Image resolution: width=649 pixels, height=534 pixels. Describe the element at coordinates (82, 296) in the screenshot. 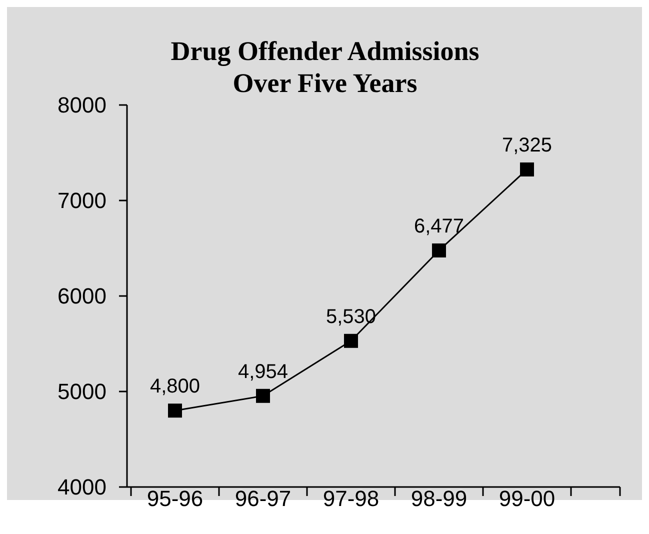

I see `y-tick-label: 6000` at that location.